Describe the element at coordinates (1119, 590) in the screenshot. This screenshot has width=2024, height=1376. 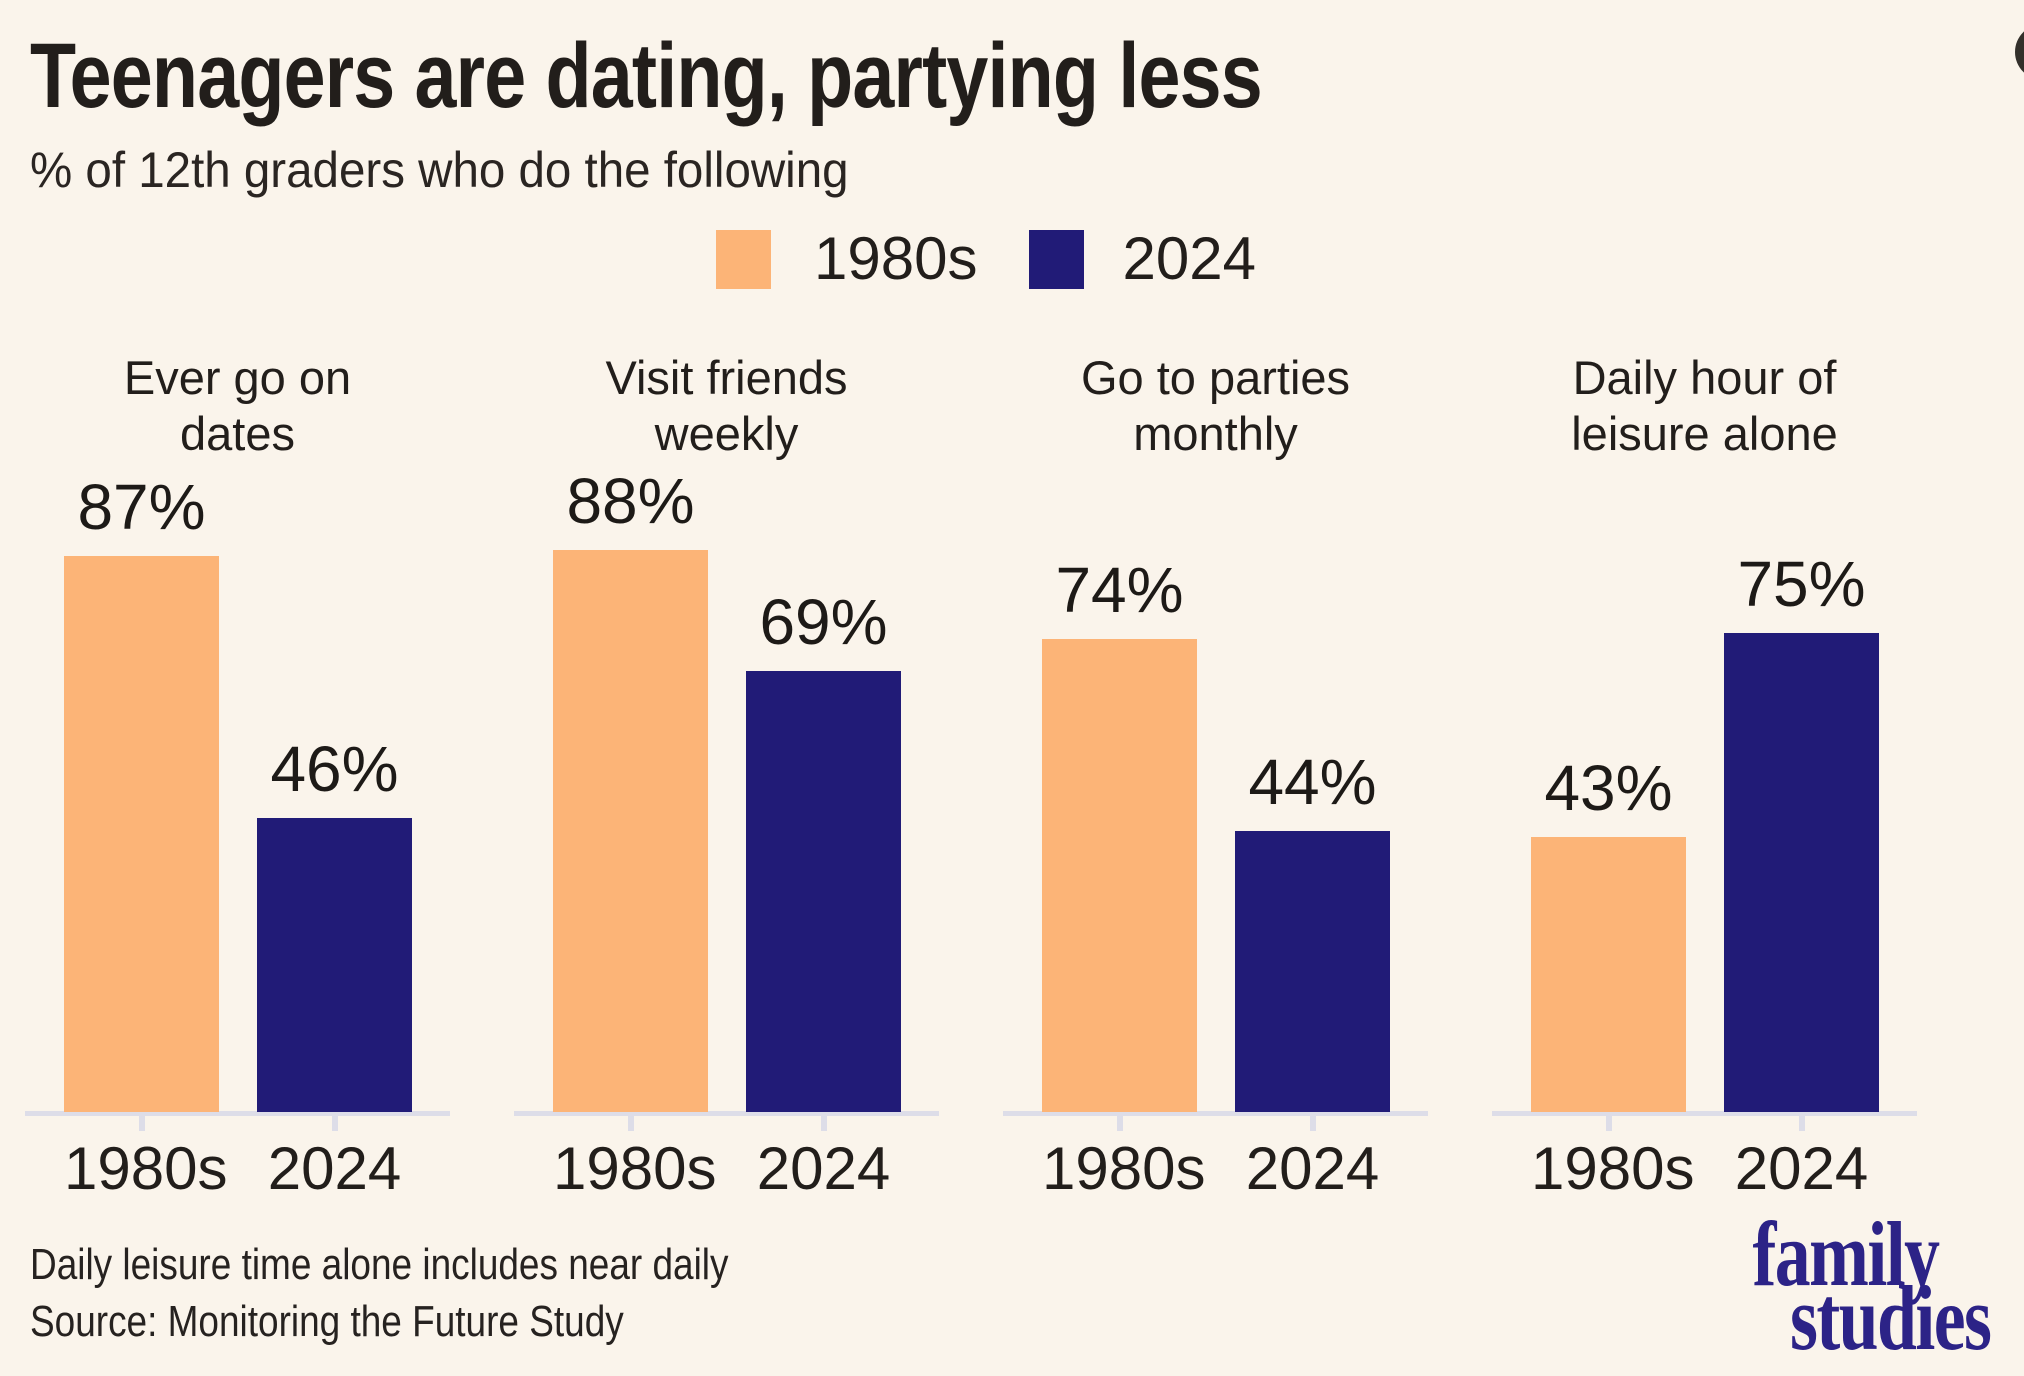
I see `value-label: 74%` at that location.